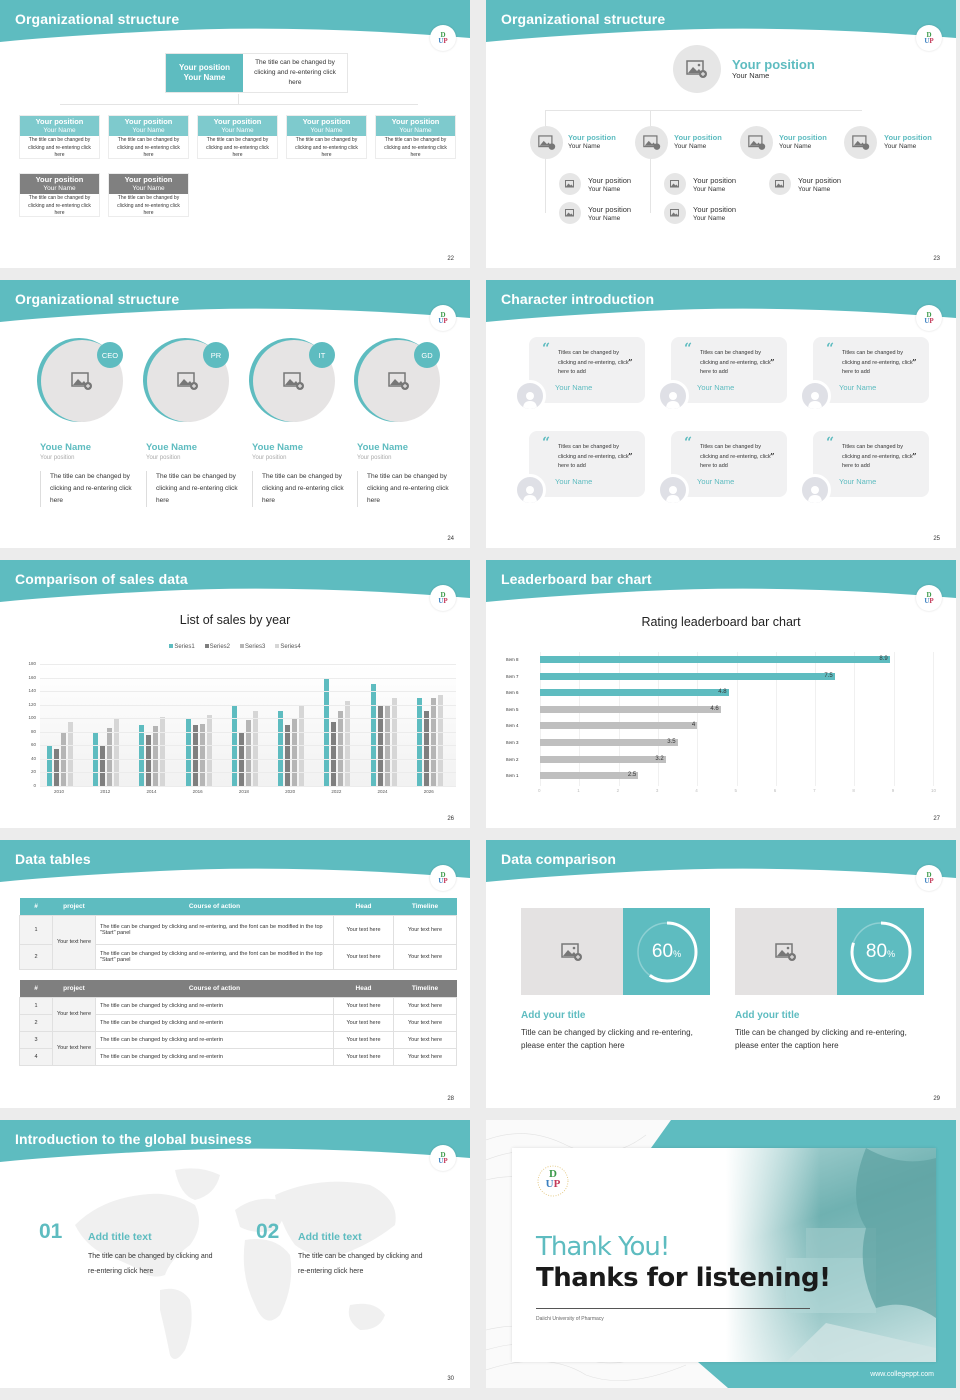 Image resolution: width=960 pixels, height=1400 pixels. I want to click on y-tick-label: 100, so click(32, 718).